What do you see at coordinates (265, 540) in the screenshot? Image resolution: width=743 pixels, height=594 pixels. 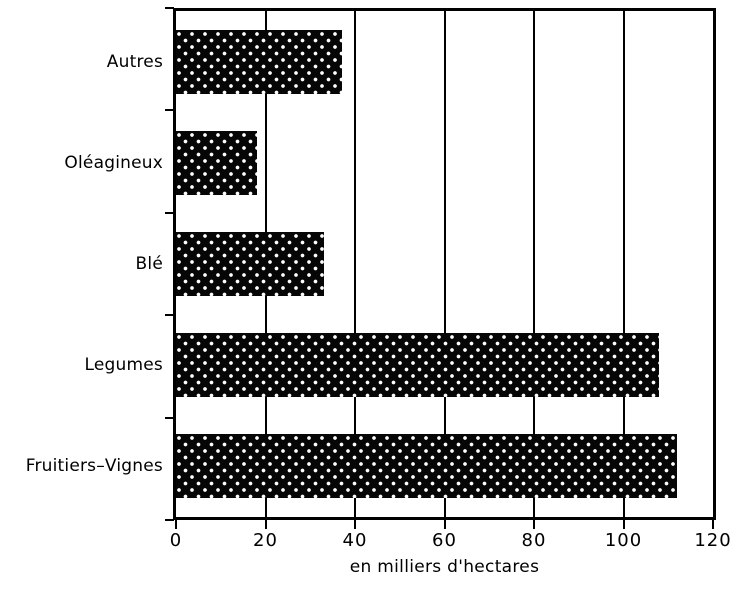 I see `x-tick-label-20: 20` at bounding box center [265, 540].